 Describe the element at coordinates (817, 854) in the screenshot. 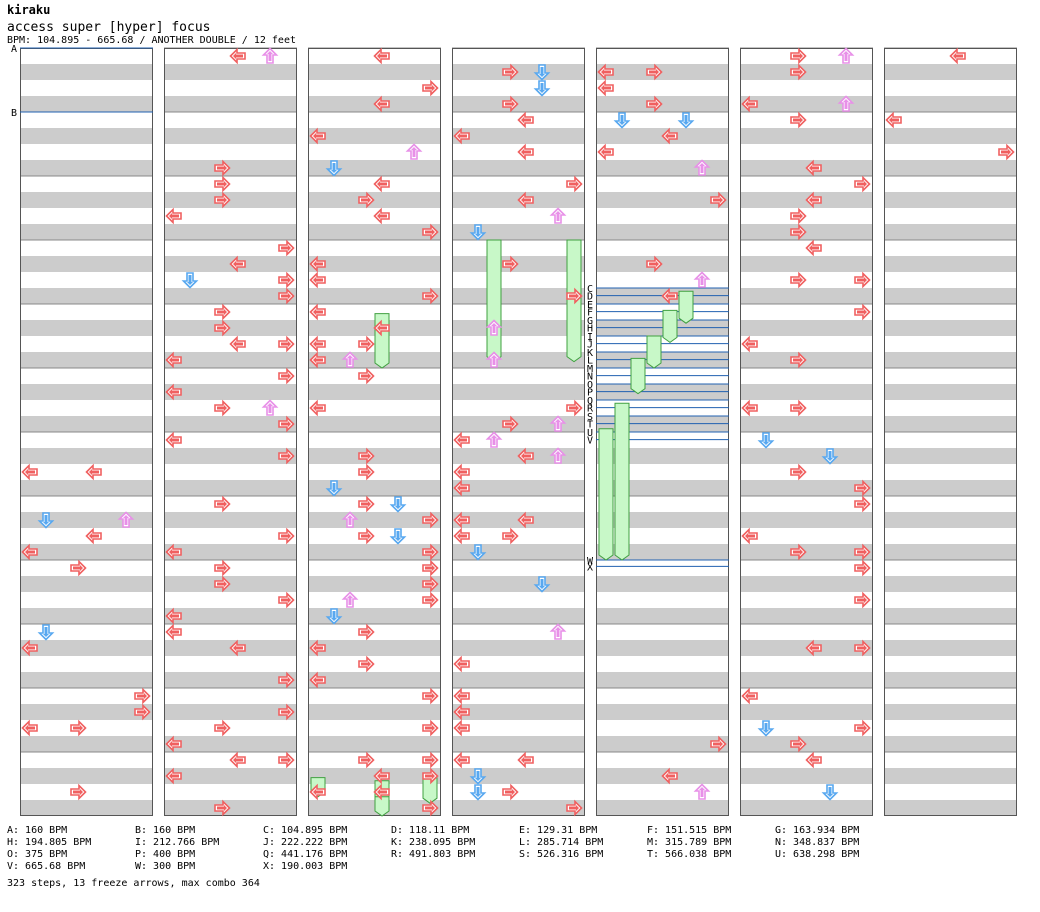

I see `bpm-legend-entry: U: 638.298 BPM` at that location.